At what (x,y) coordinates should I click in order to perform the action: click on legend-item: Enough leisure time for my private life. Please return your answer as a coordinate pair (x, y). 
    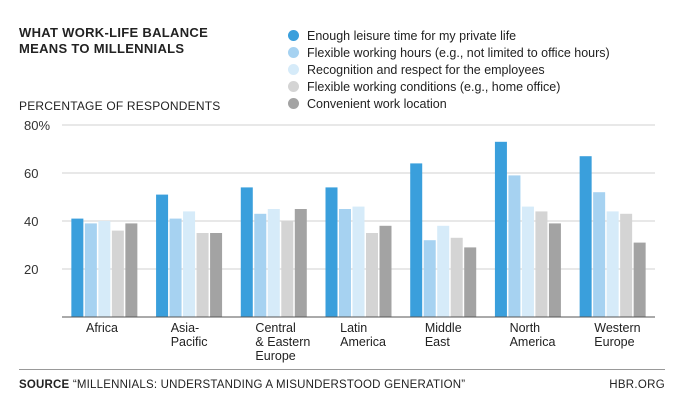
    Looking at the image, I should click on (449, 35).